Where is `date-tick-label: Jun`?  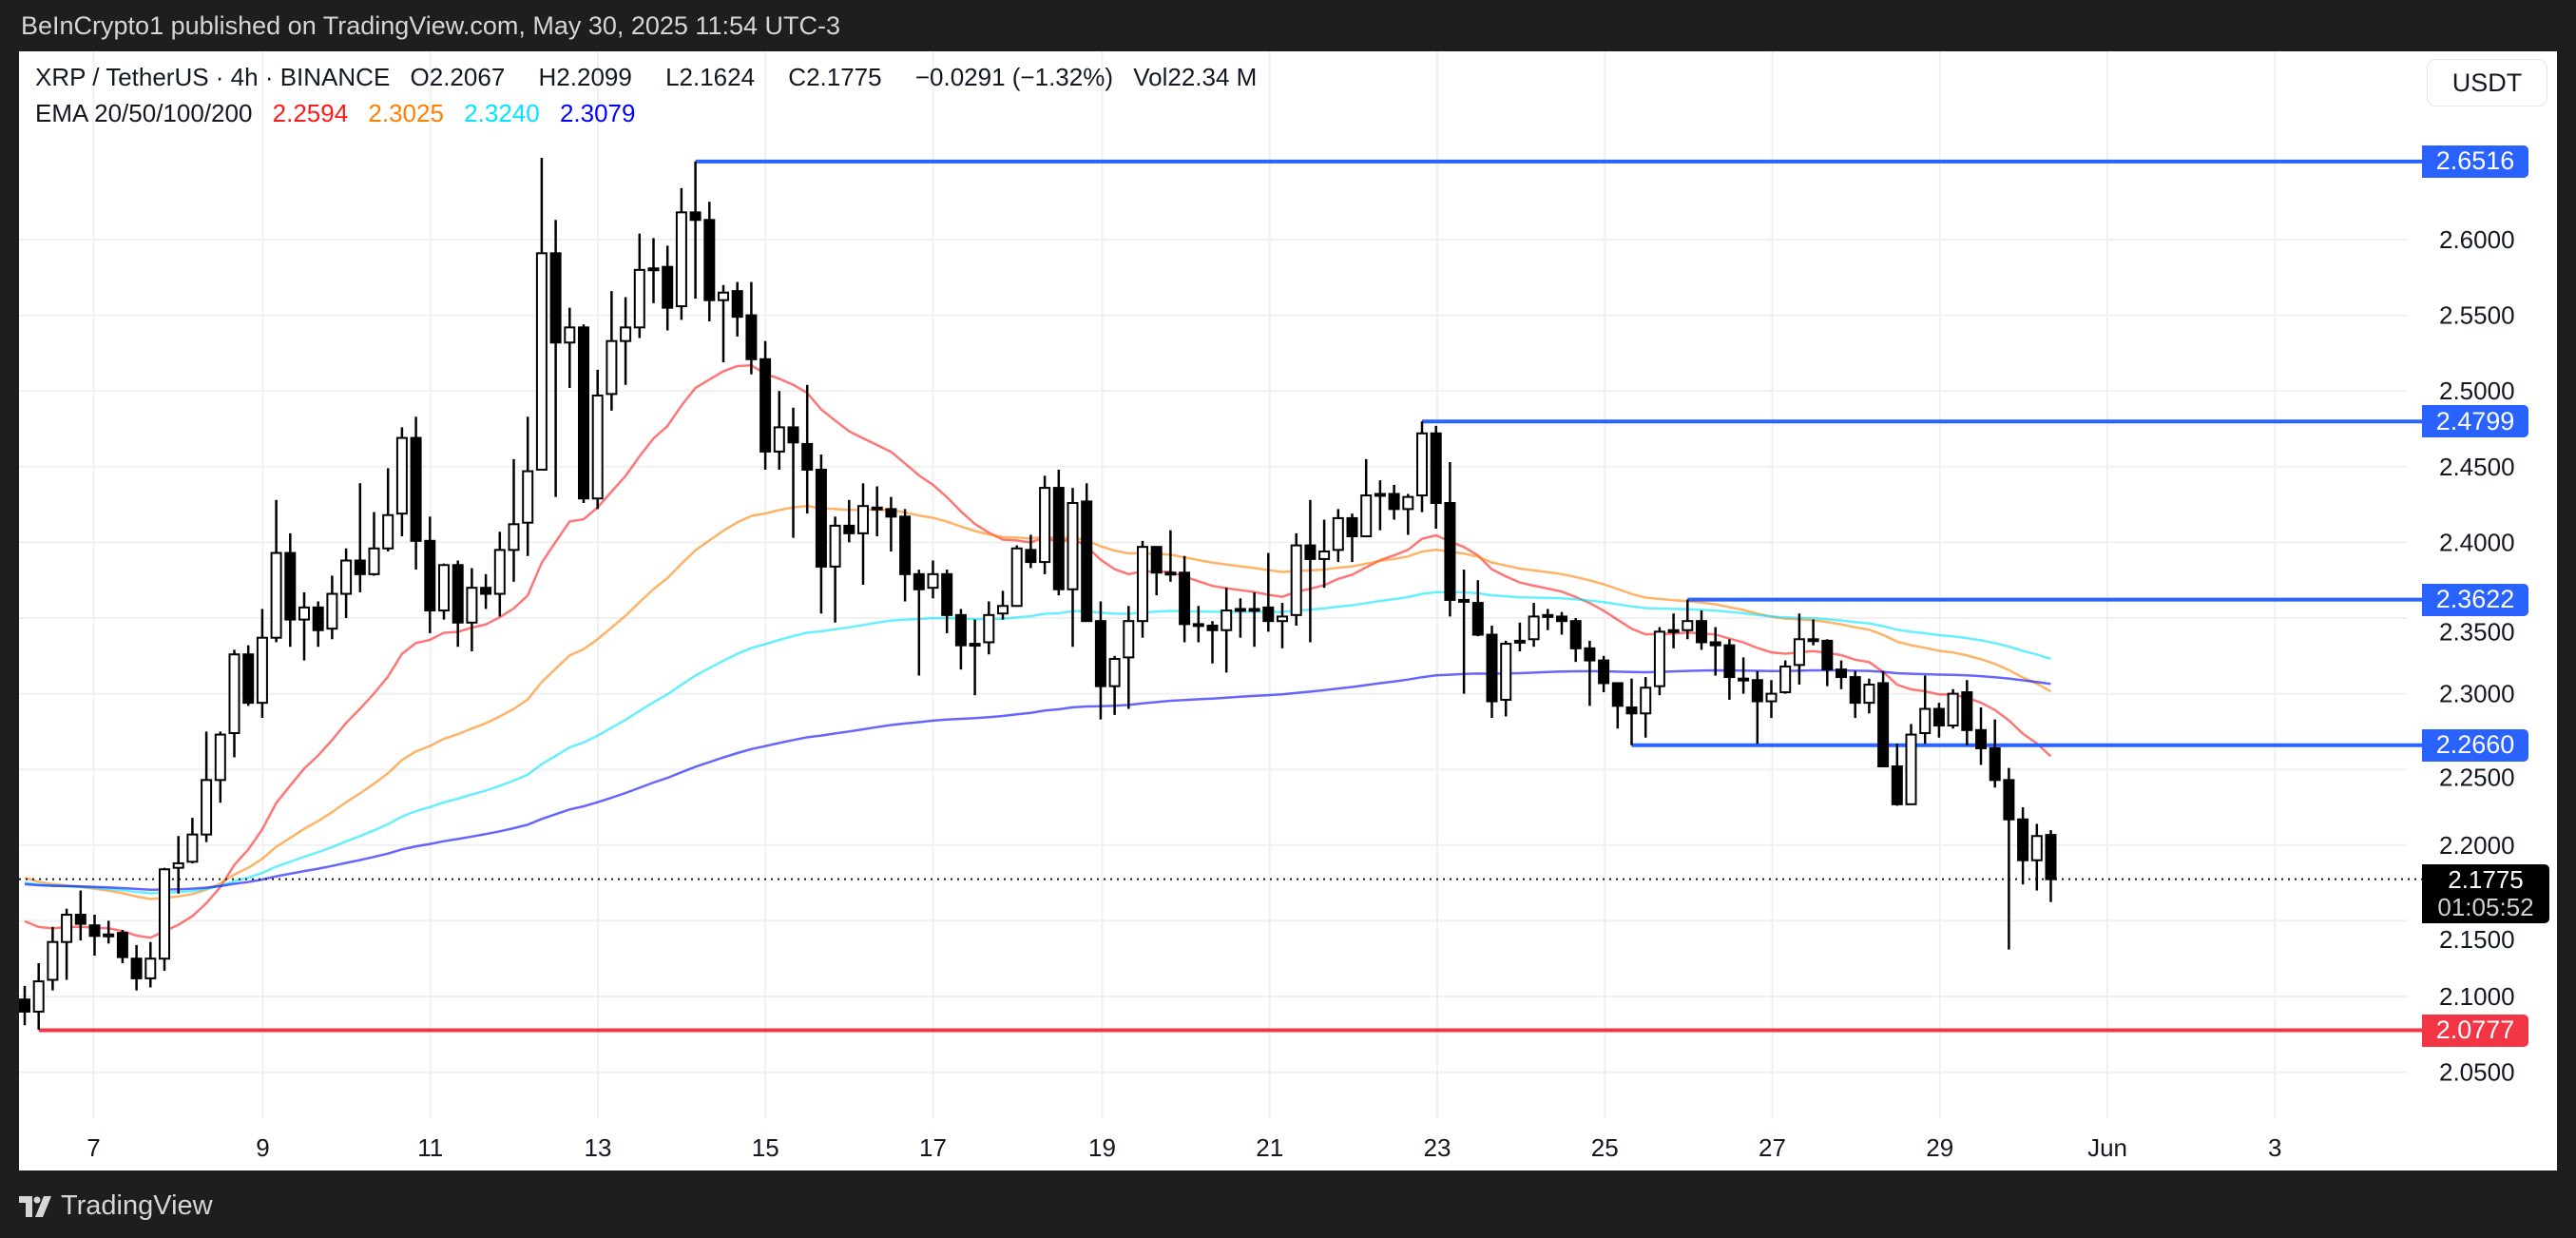
date-tick-label: Jun is located at coordinates (2107, 1148).